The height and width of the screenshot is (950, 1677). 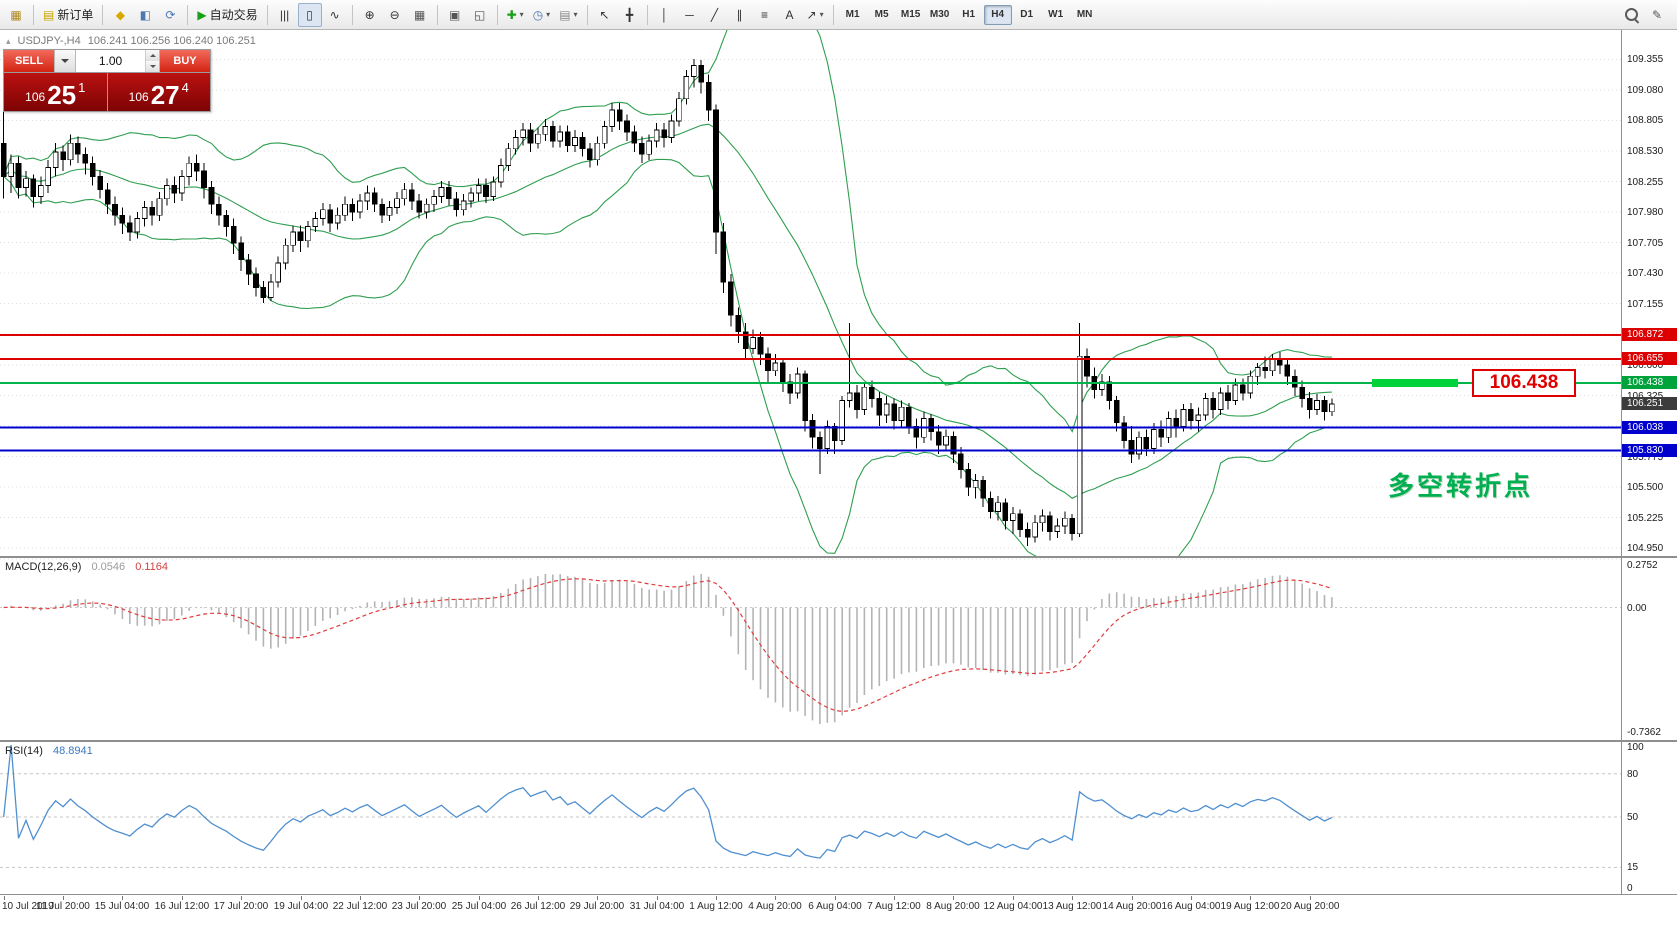 I want to click on equidistant-channel-button: ∥, so click(x=740, y=15).